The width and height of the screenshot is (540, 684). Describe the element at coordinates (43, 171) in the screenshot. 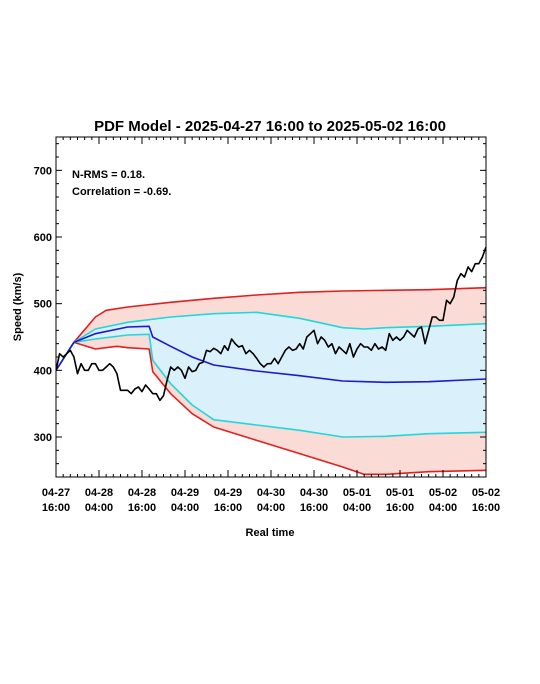

I see `y-tick-label: 700` at that location.